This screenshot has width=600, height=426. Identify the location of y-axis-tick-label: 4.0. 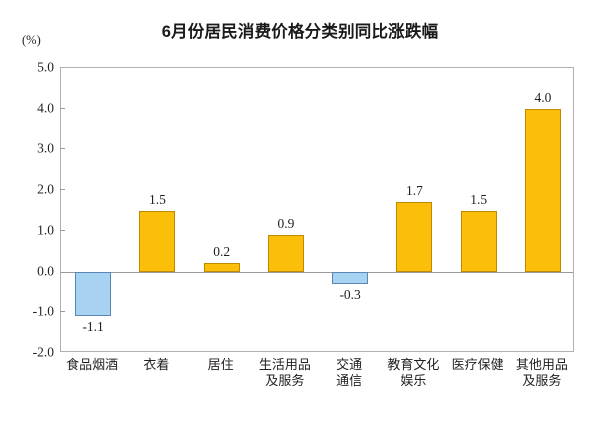
(45, 107).